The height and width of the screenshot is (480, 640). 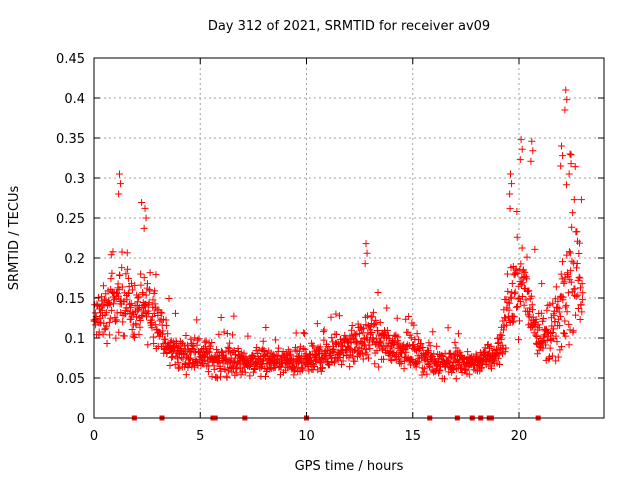 I want to click on y-tick-label: 0.15, so click(x=70, y=299).